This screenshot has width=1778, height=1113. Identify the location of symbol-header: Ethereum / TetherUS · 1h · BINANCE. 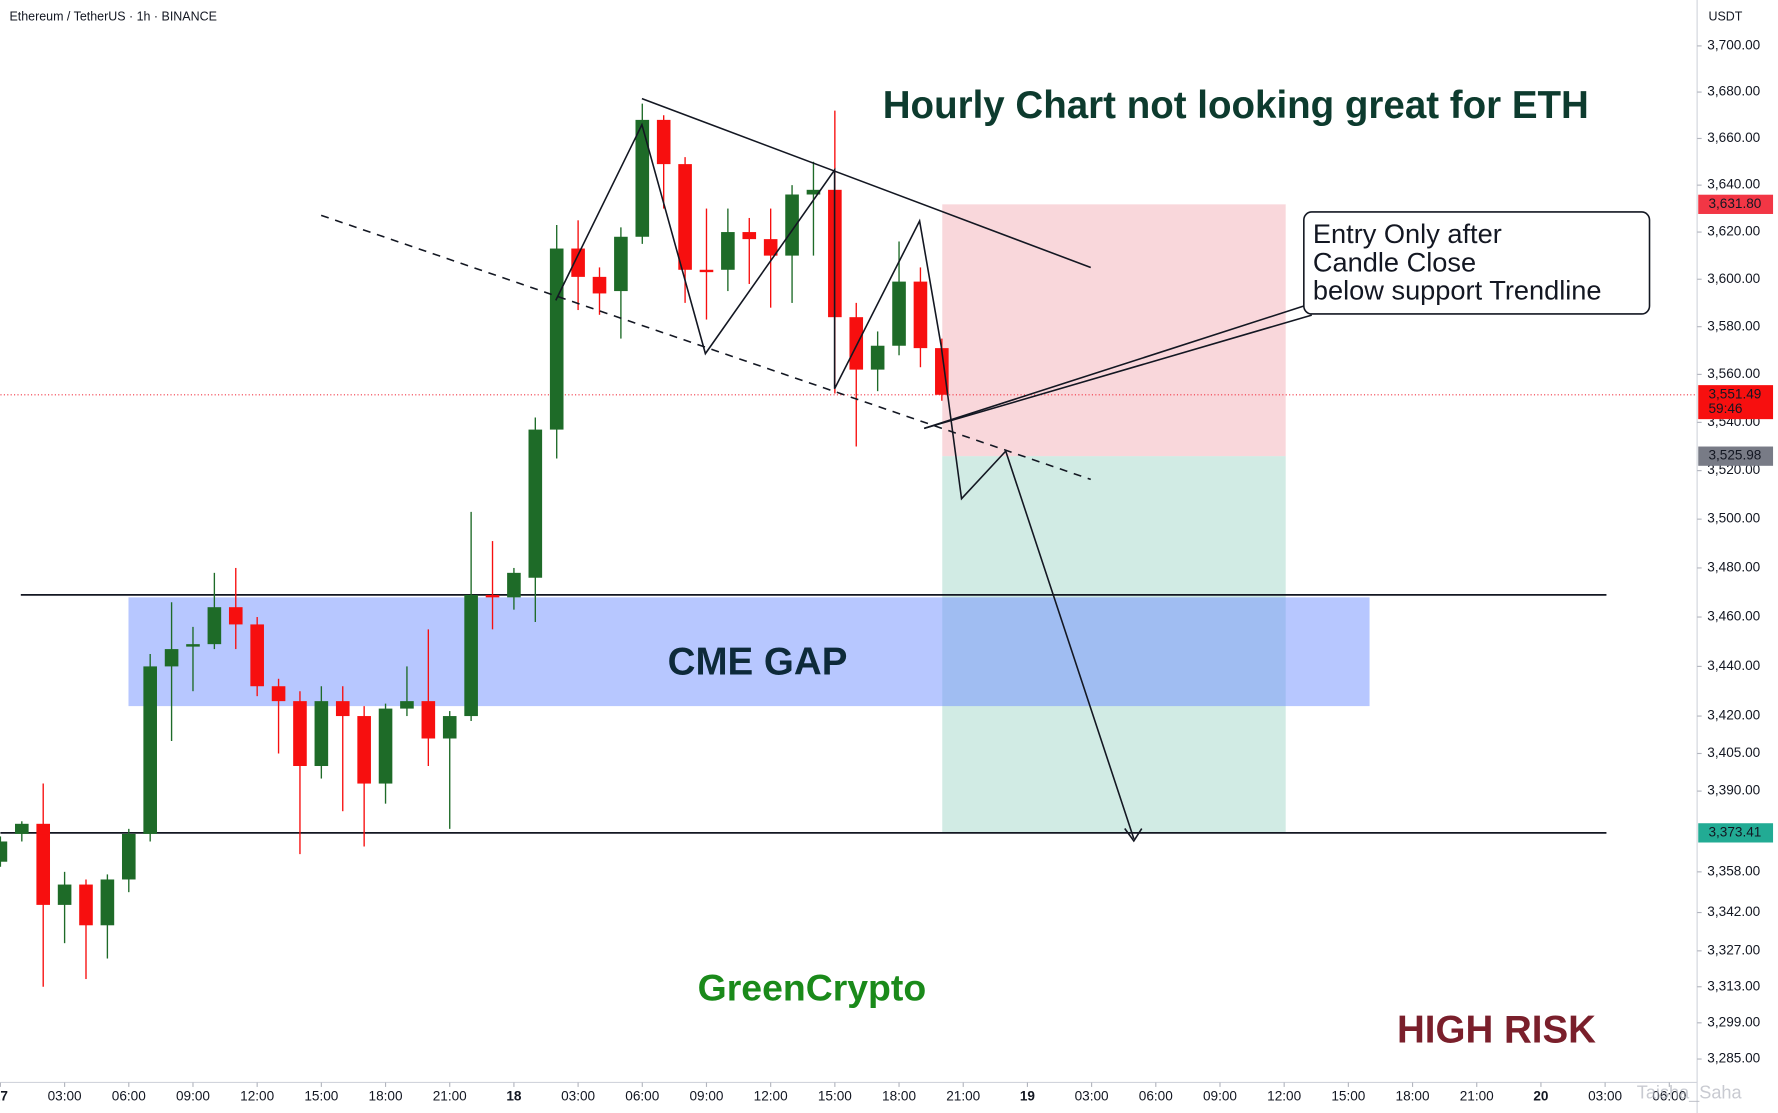
(112, 16).